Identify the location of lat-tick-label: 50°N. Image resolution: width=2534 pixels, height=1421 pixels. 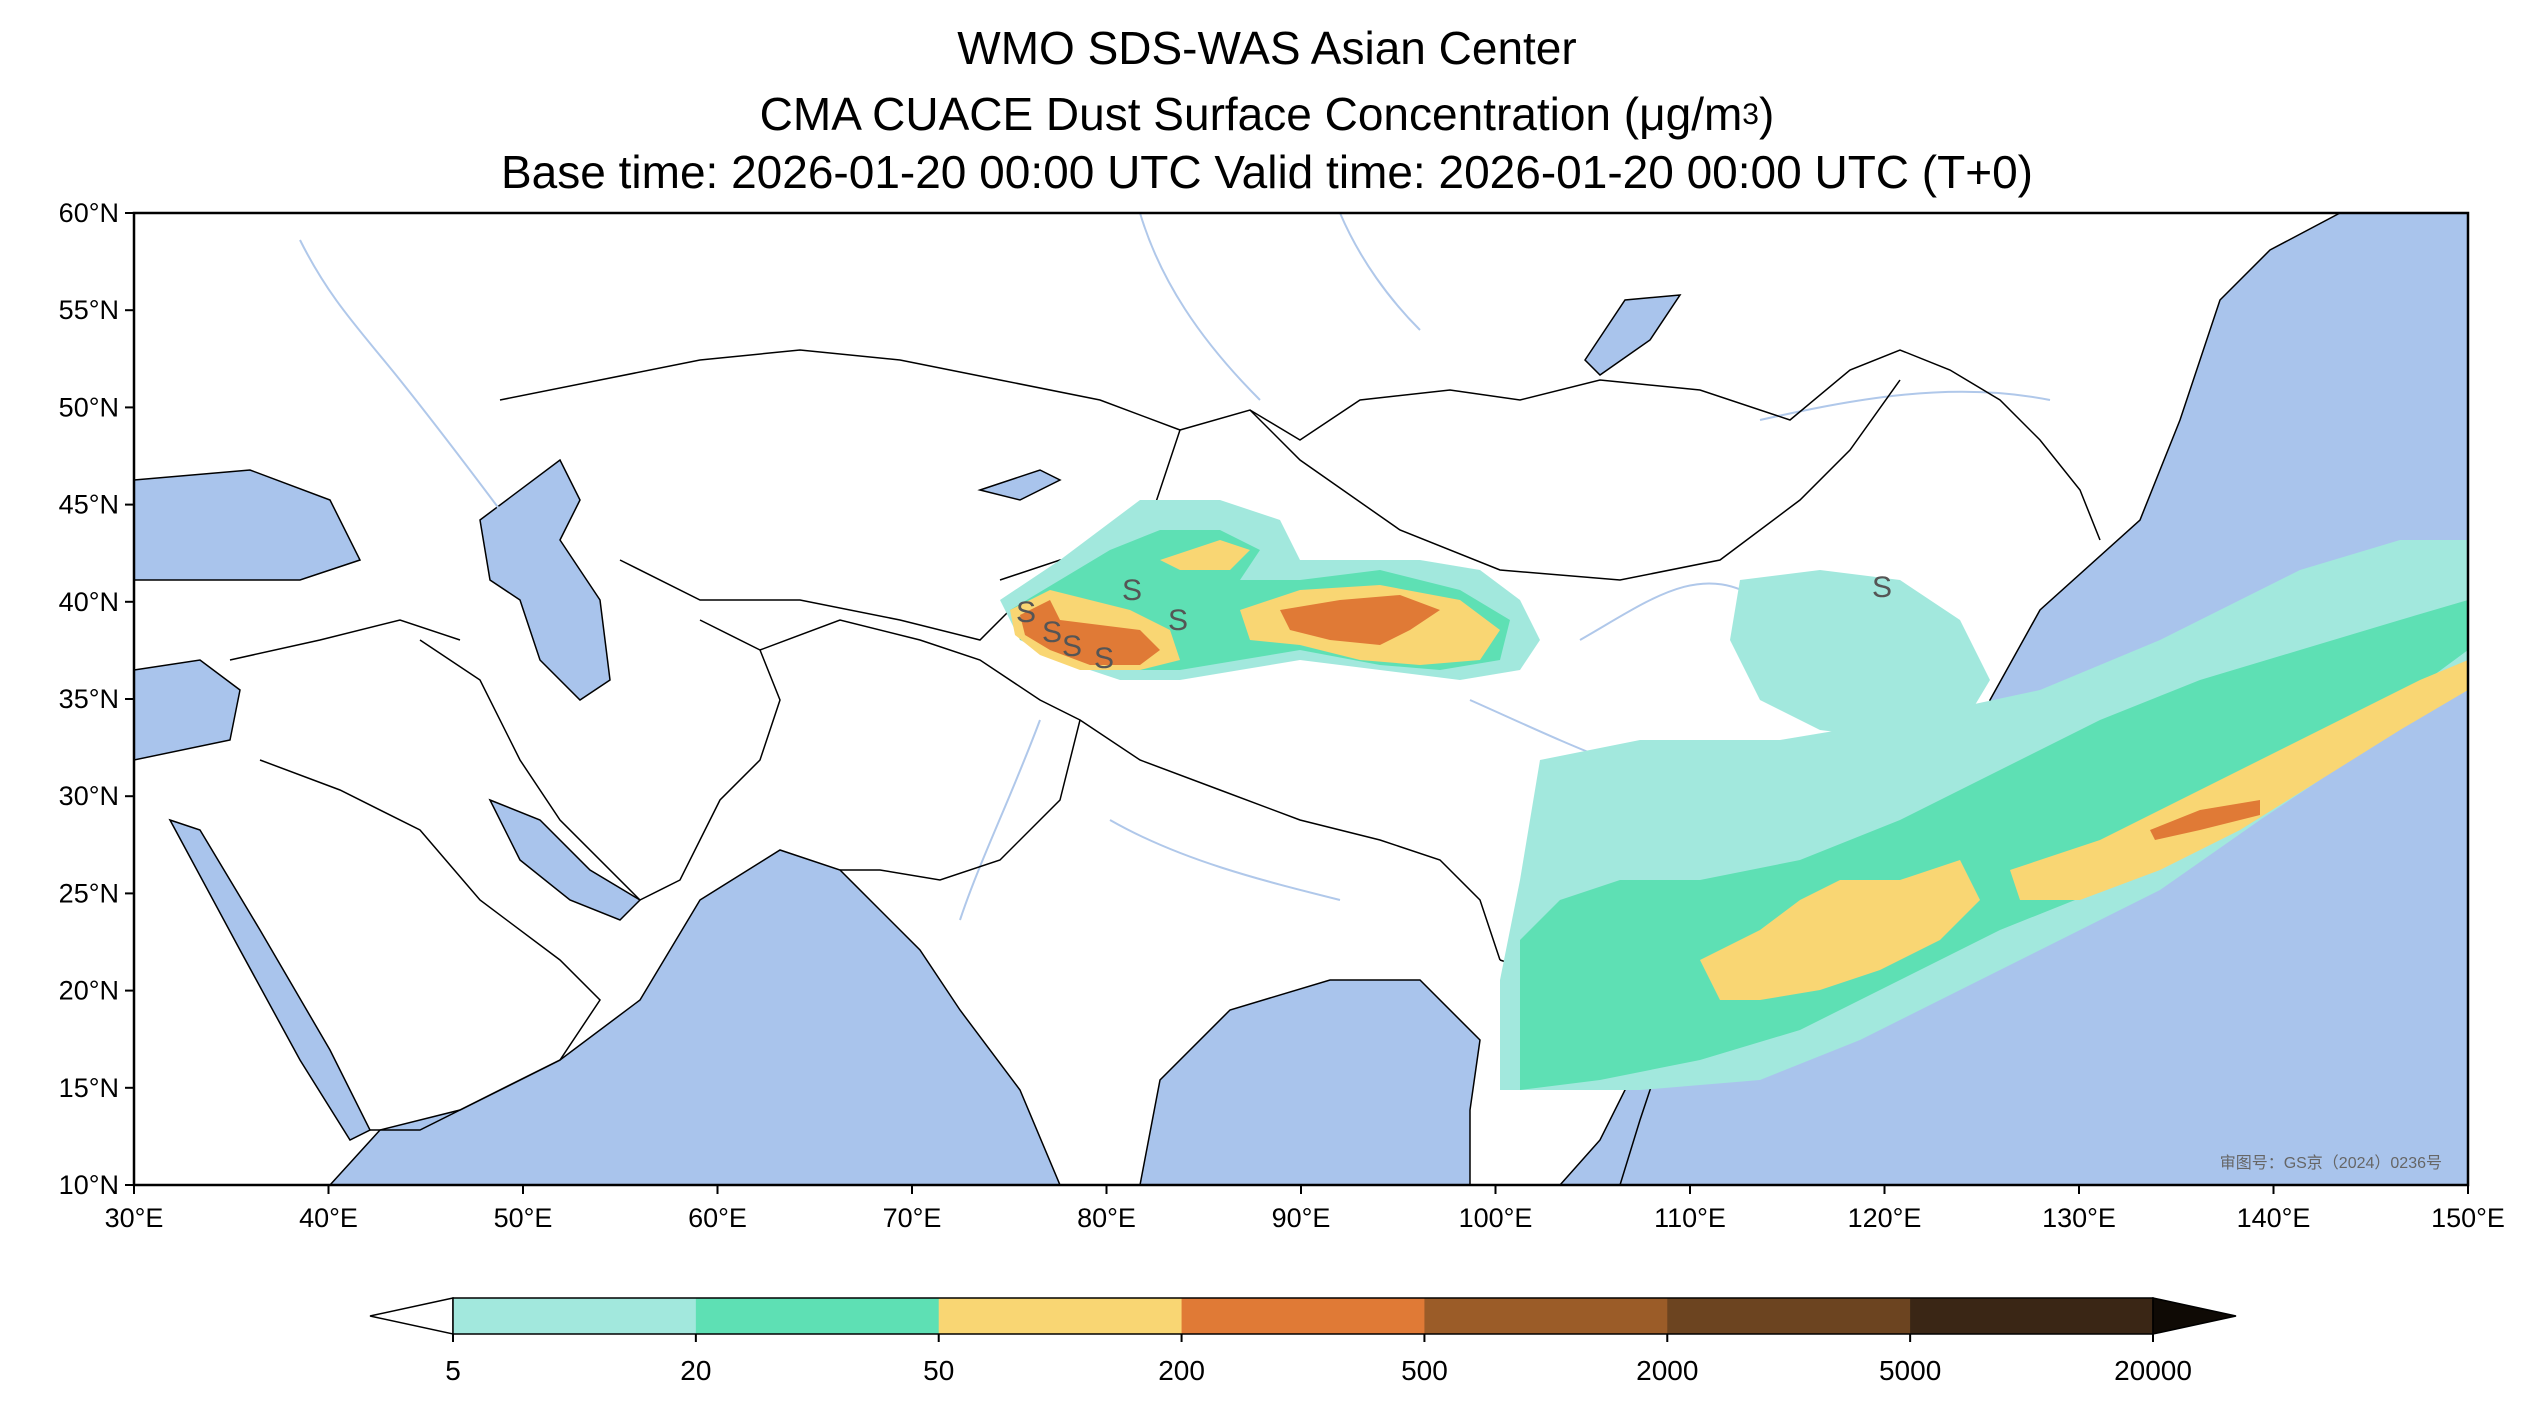
(89, 407).